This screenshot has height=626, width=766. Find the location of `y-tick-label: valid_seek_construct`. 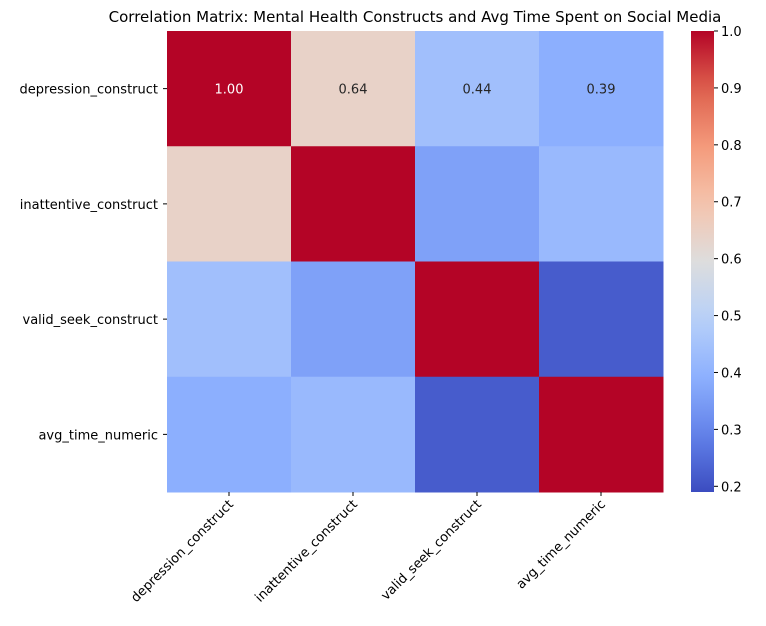

y-tick-label: valid_seek_construct is located at coordinates (90, 320).